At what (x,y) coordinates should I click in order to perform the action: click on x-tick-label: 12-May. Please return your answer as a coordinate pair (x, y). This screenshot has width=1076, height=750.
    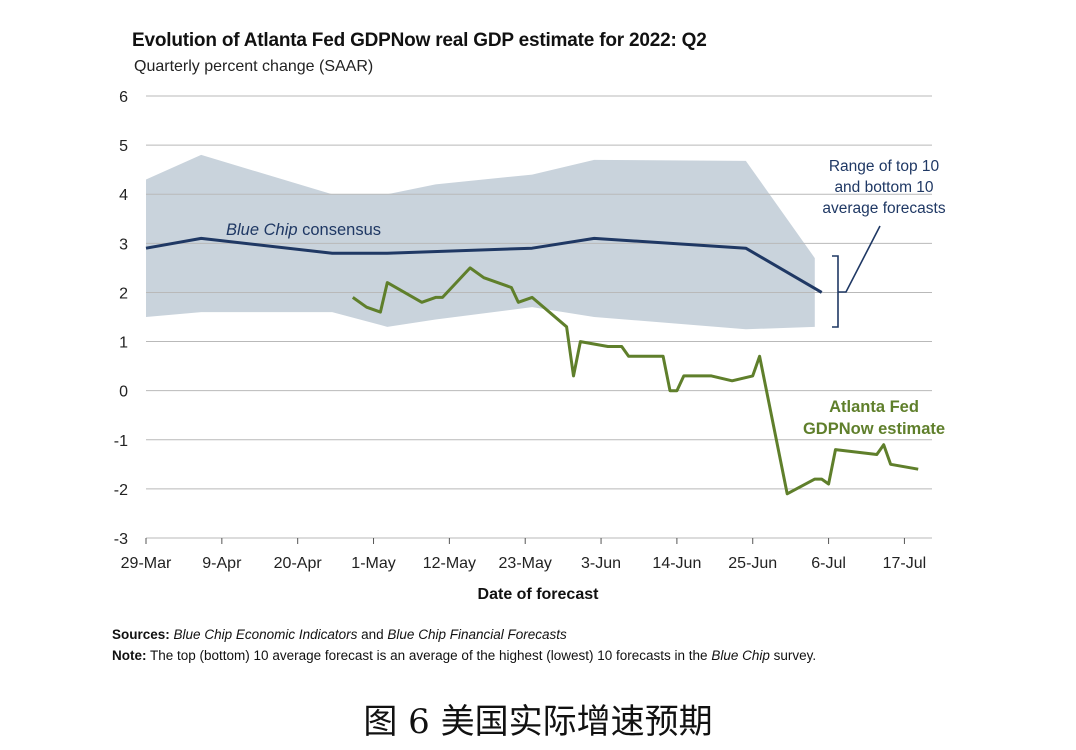
    Looking at the image, I should click on (449, 563).